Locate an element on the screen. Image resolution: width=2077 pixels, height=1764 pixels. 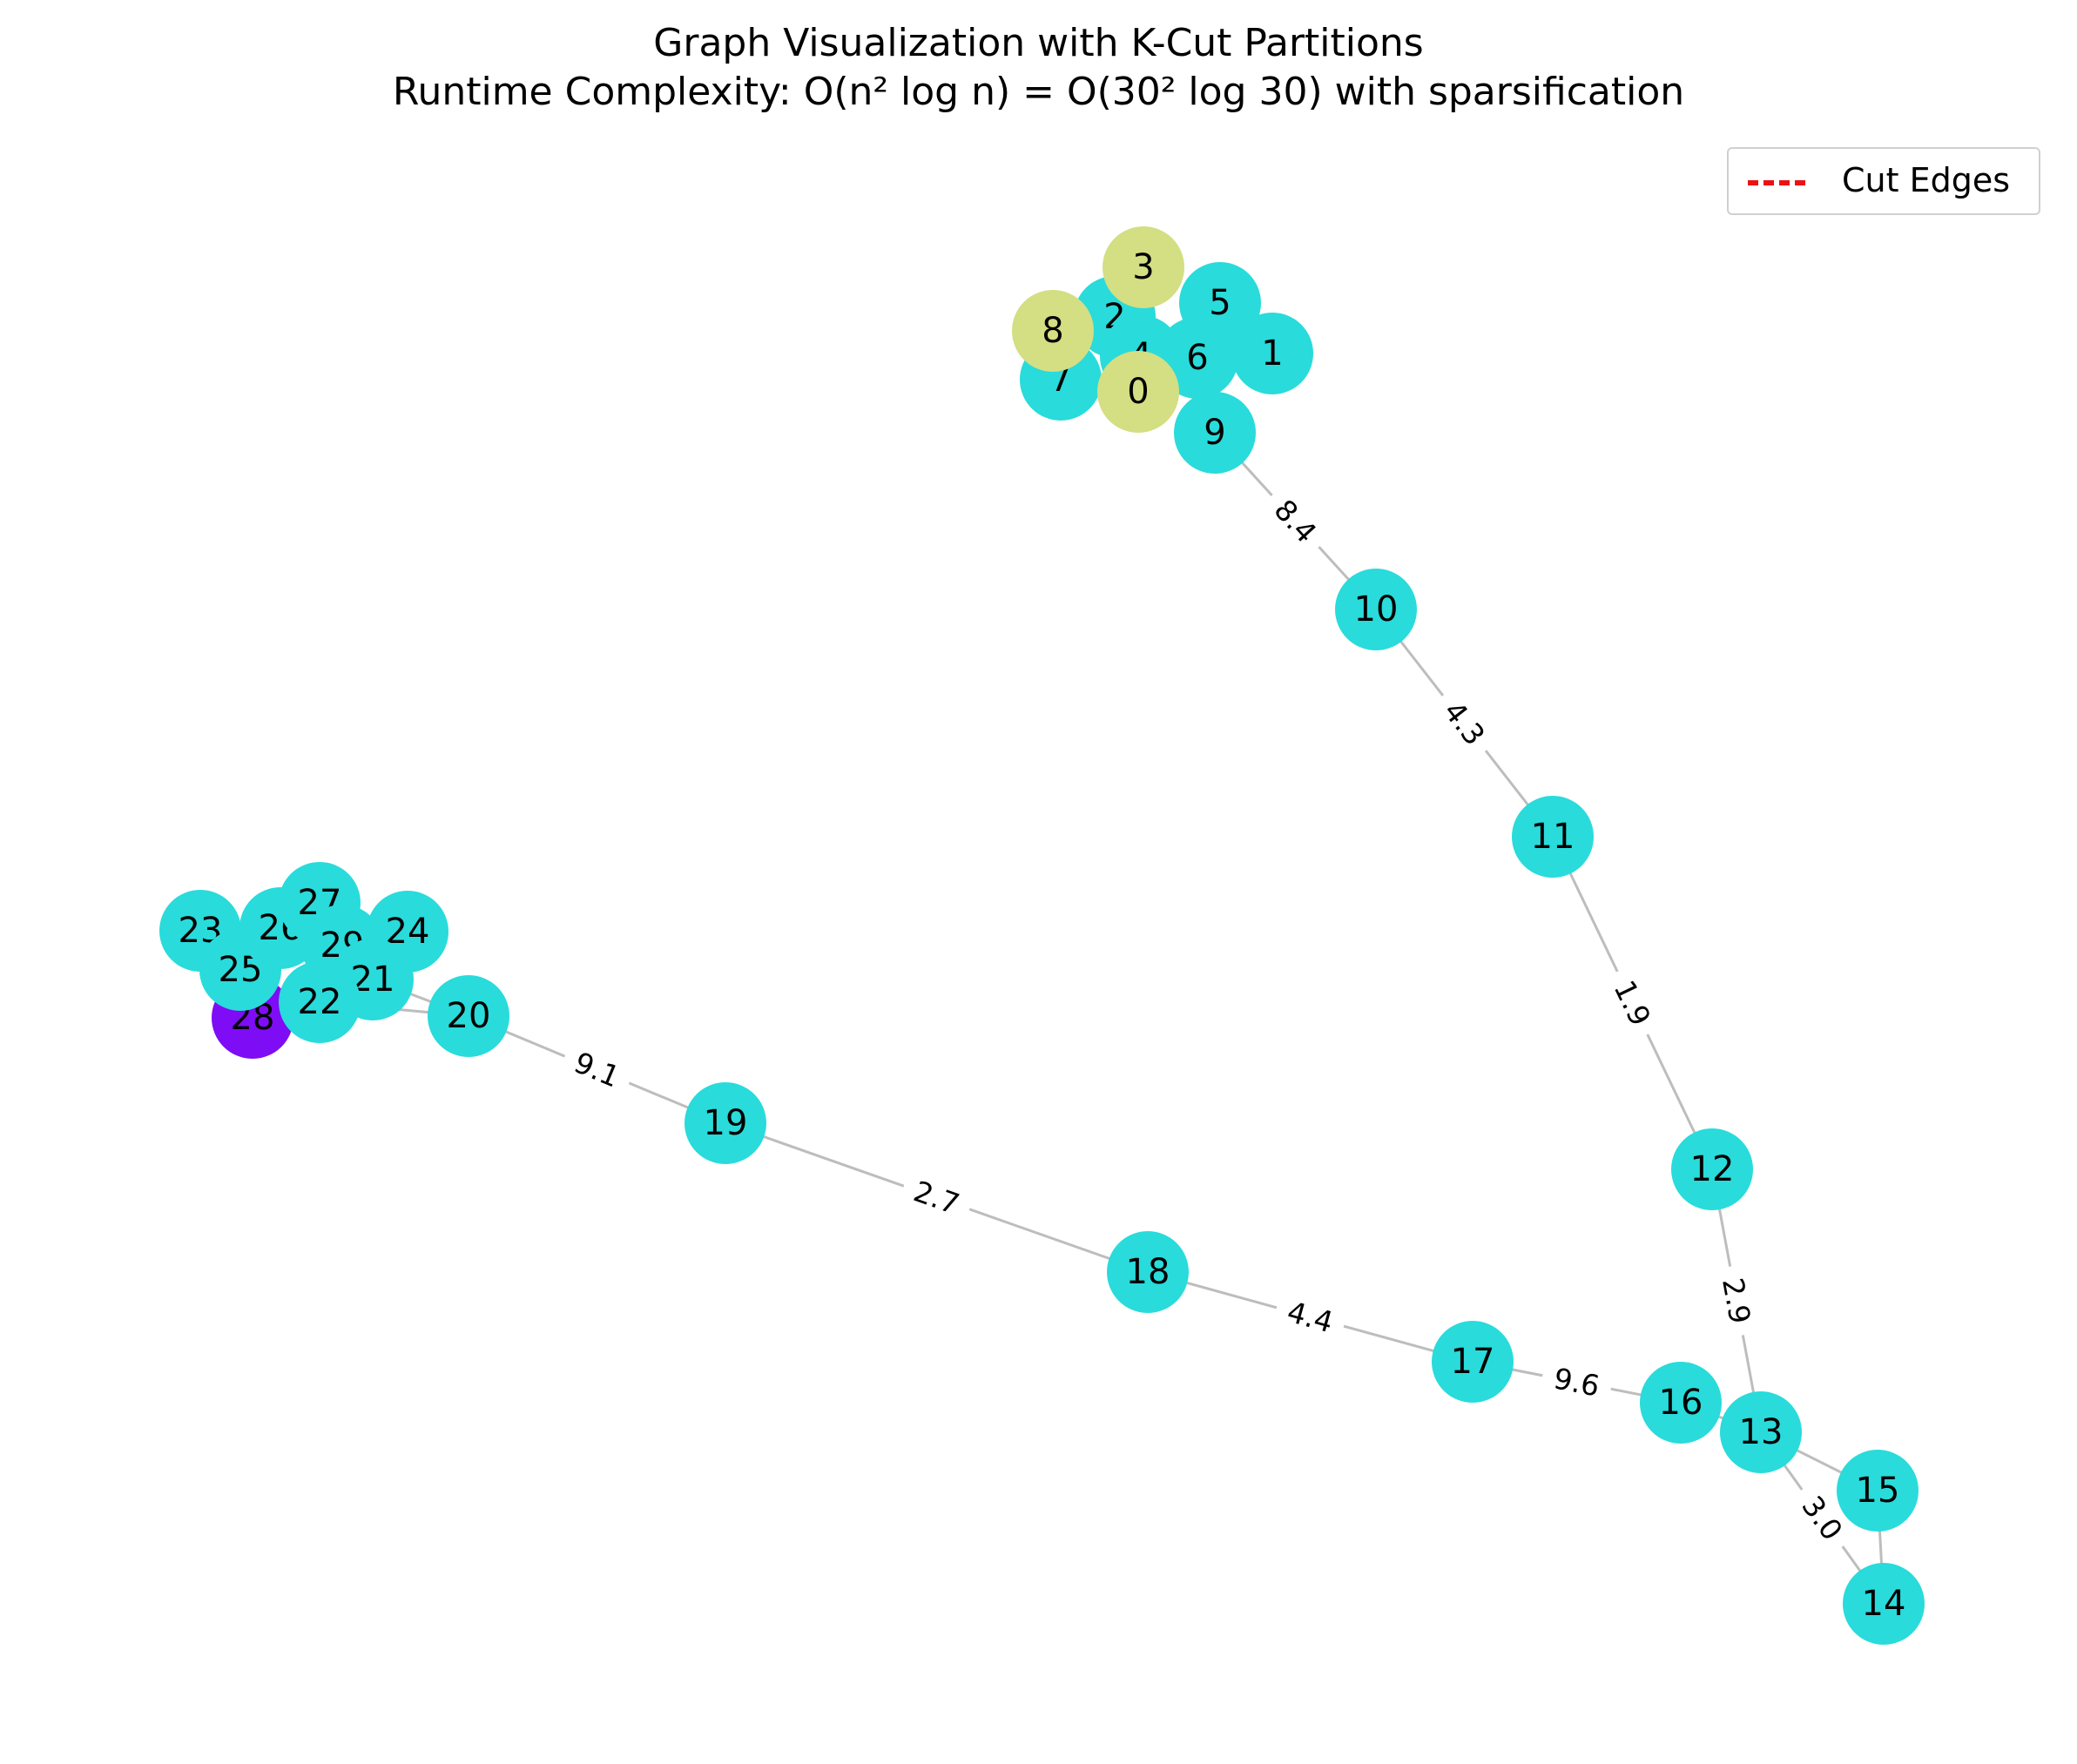
node-label: 15 is located at coordinates (1878, 1491).